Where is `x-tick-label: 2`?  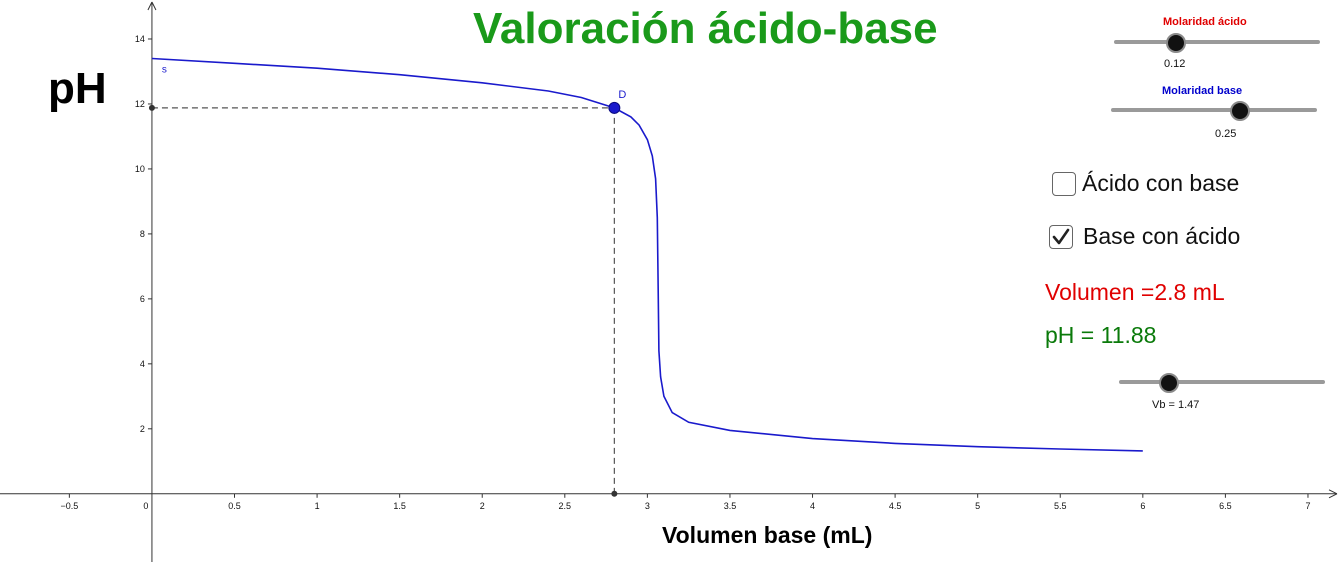 x-tick-label: 2 is located at coordinates (482, 506).